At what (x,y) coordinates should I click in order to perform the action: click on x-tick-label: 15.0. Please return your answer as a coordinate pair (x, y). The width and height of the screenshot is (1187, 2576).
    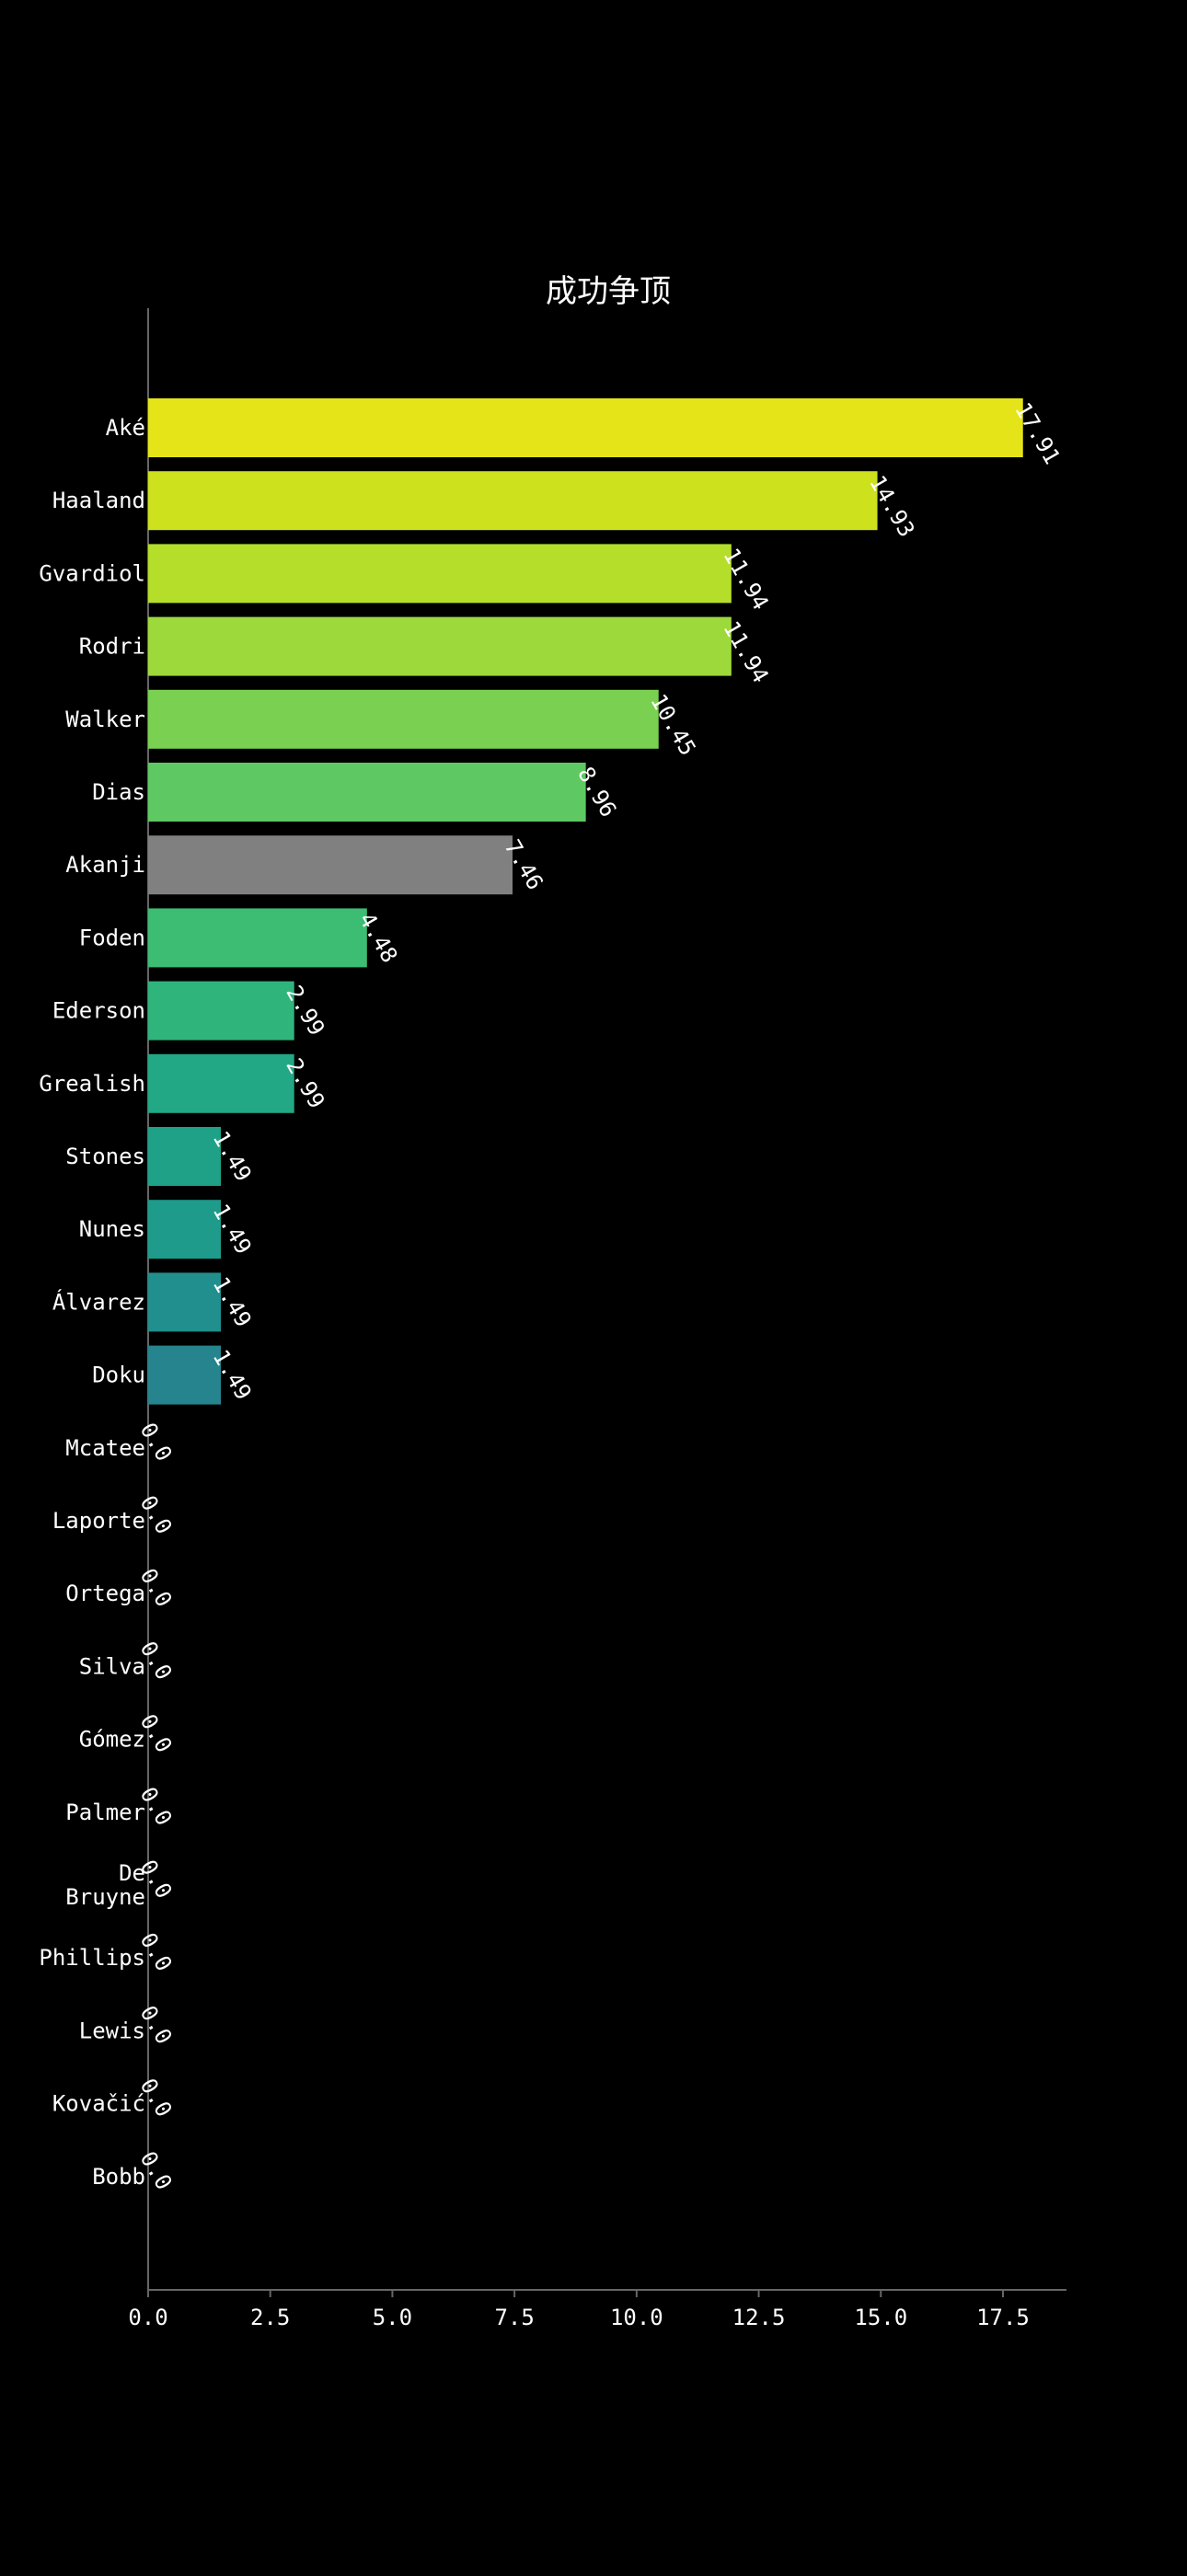
    Looking at the image, I should click on (880, 2317).